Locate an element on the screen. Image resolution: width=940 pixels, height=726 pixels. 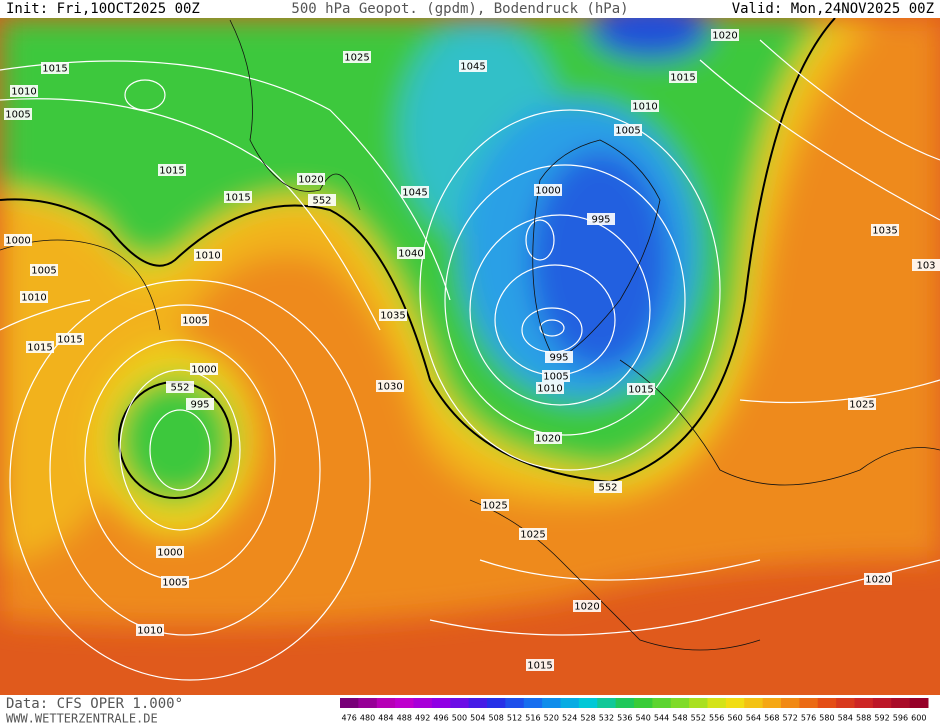
scale-label: 600 is located at coordinates (918, 718).